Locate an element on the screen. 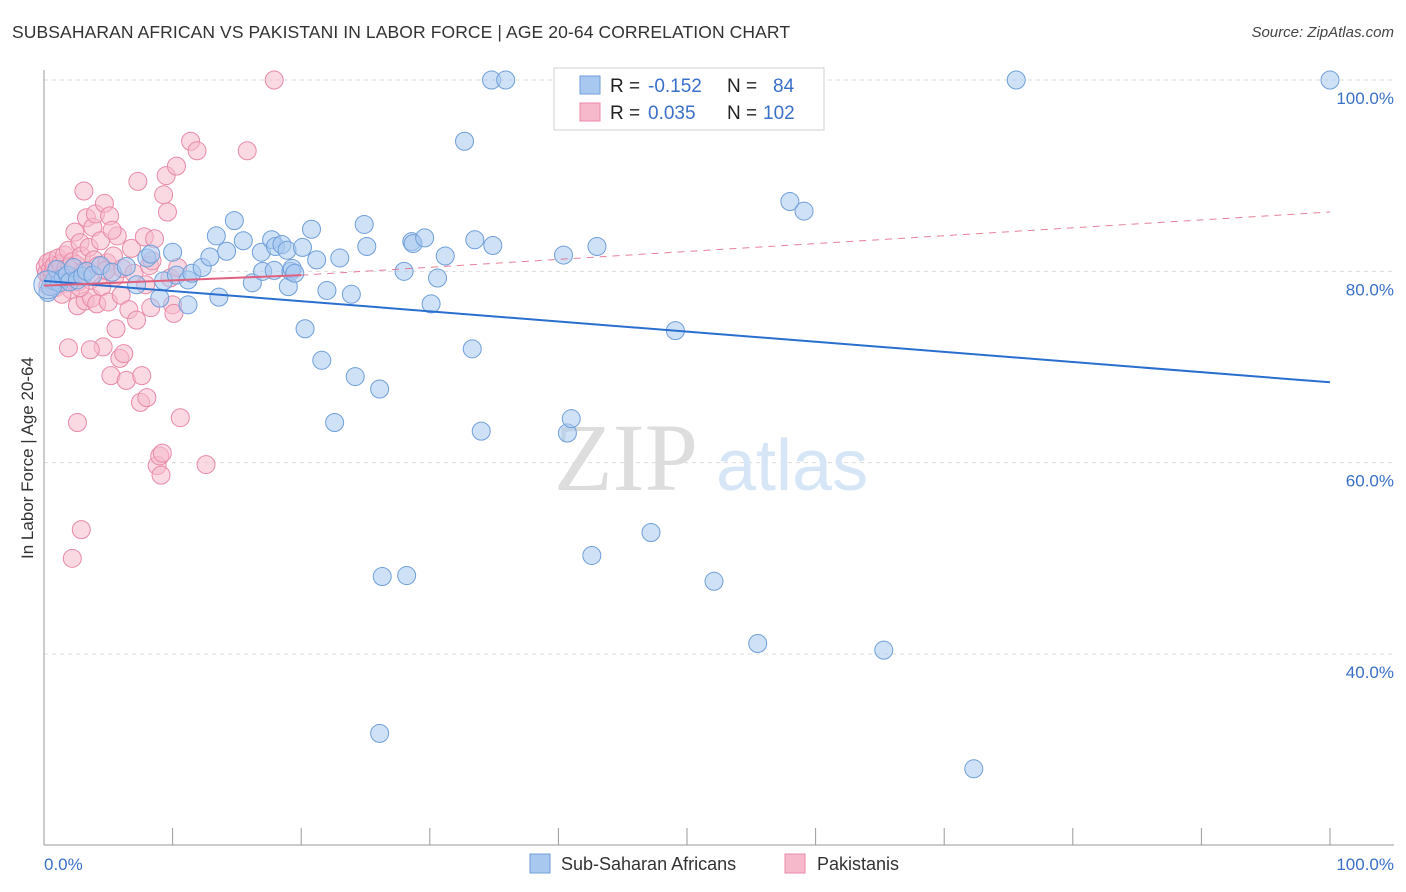  series-legend: Sub-Saharan Africans Pakistanis is located at coordinates (714, 863).